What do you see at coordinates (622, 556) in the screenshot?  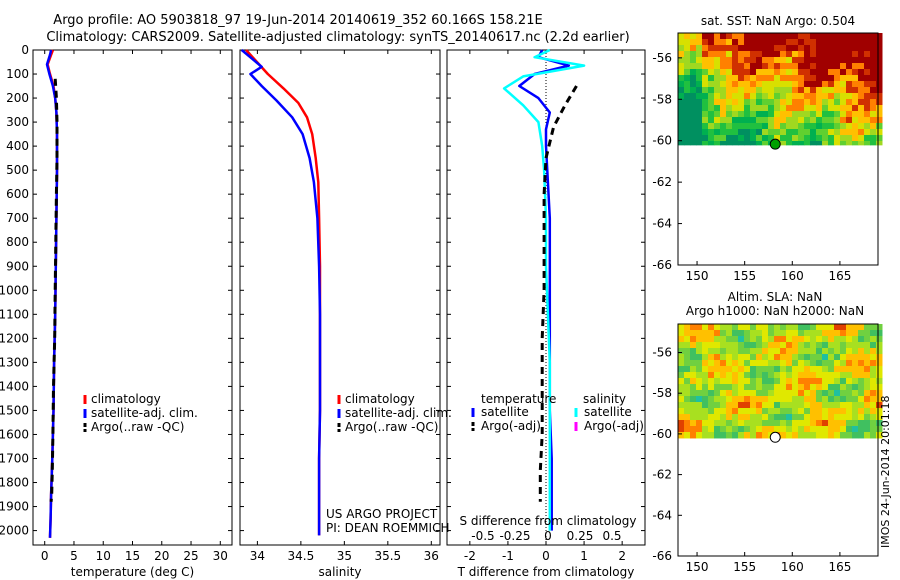 I see `difference-xtick-label: 2` at bounding box center [622, 556].